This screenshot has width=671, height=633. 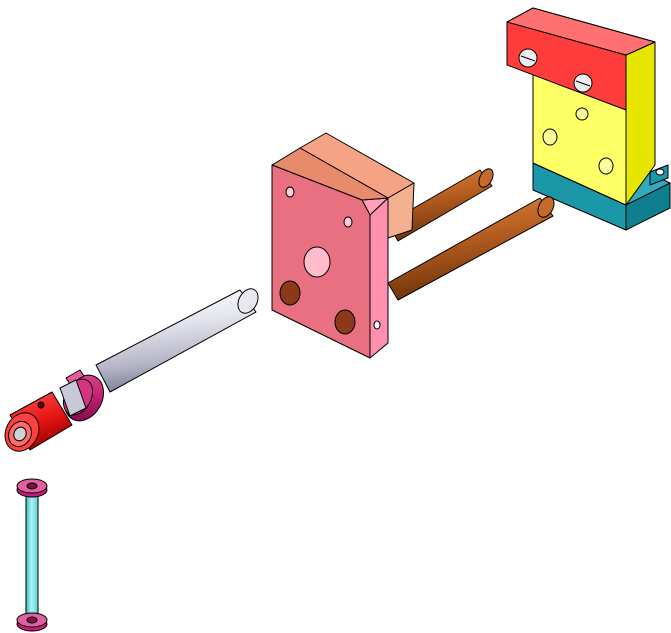 I want to click on plate-side-hole, so click(x=377, y=325).